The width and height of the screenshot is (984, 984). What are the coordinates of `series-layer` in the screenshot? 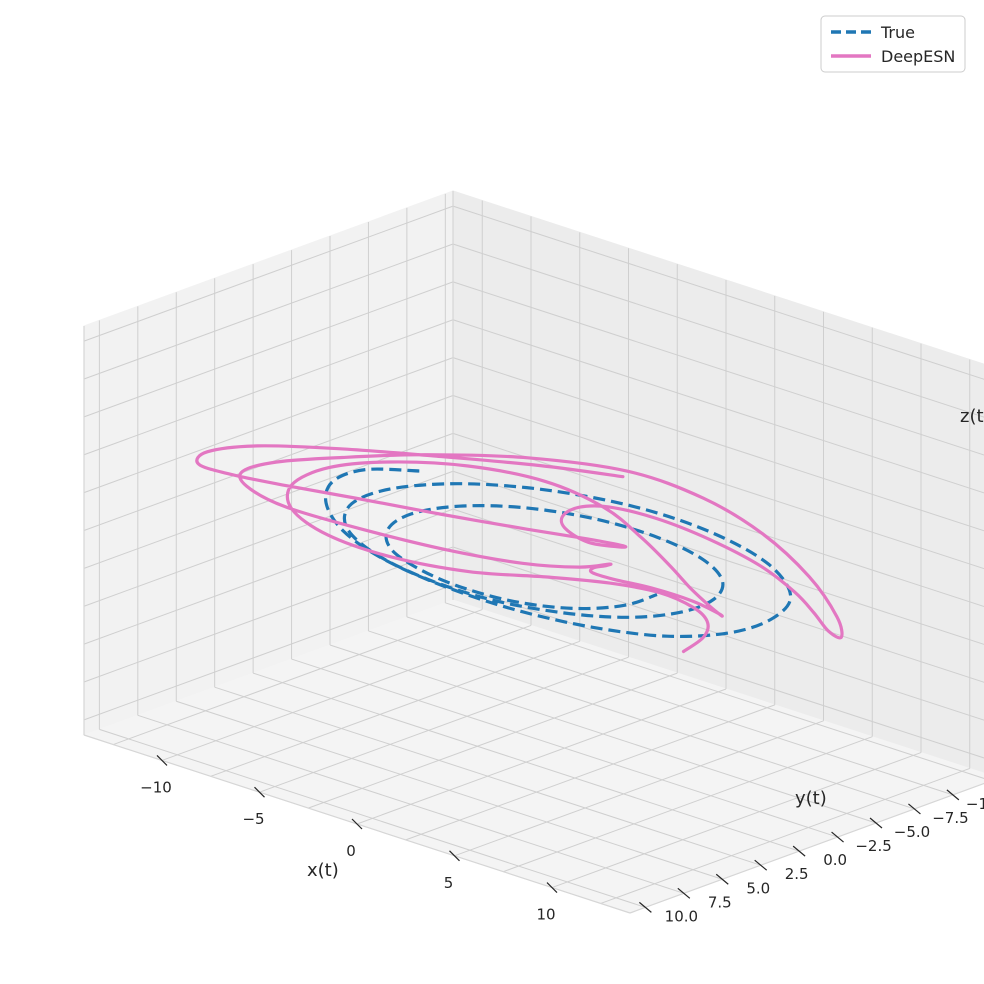 It's located at (519, 549).